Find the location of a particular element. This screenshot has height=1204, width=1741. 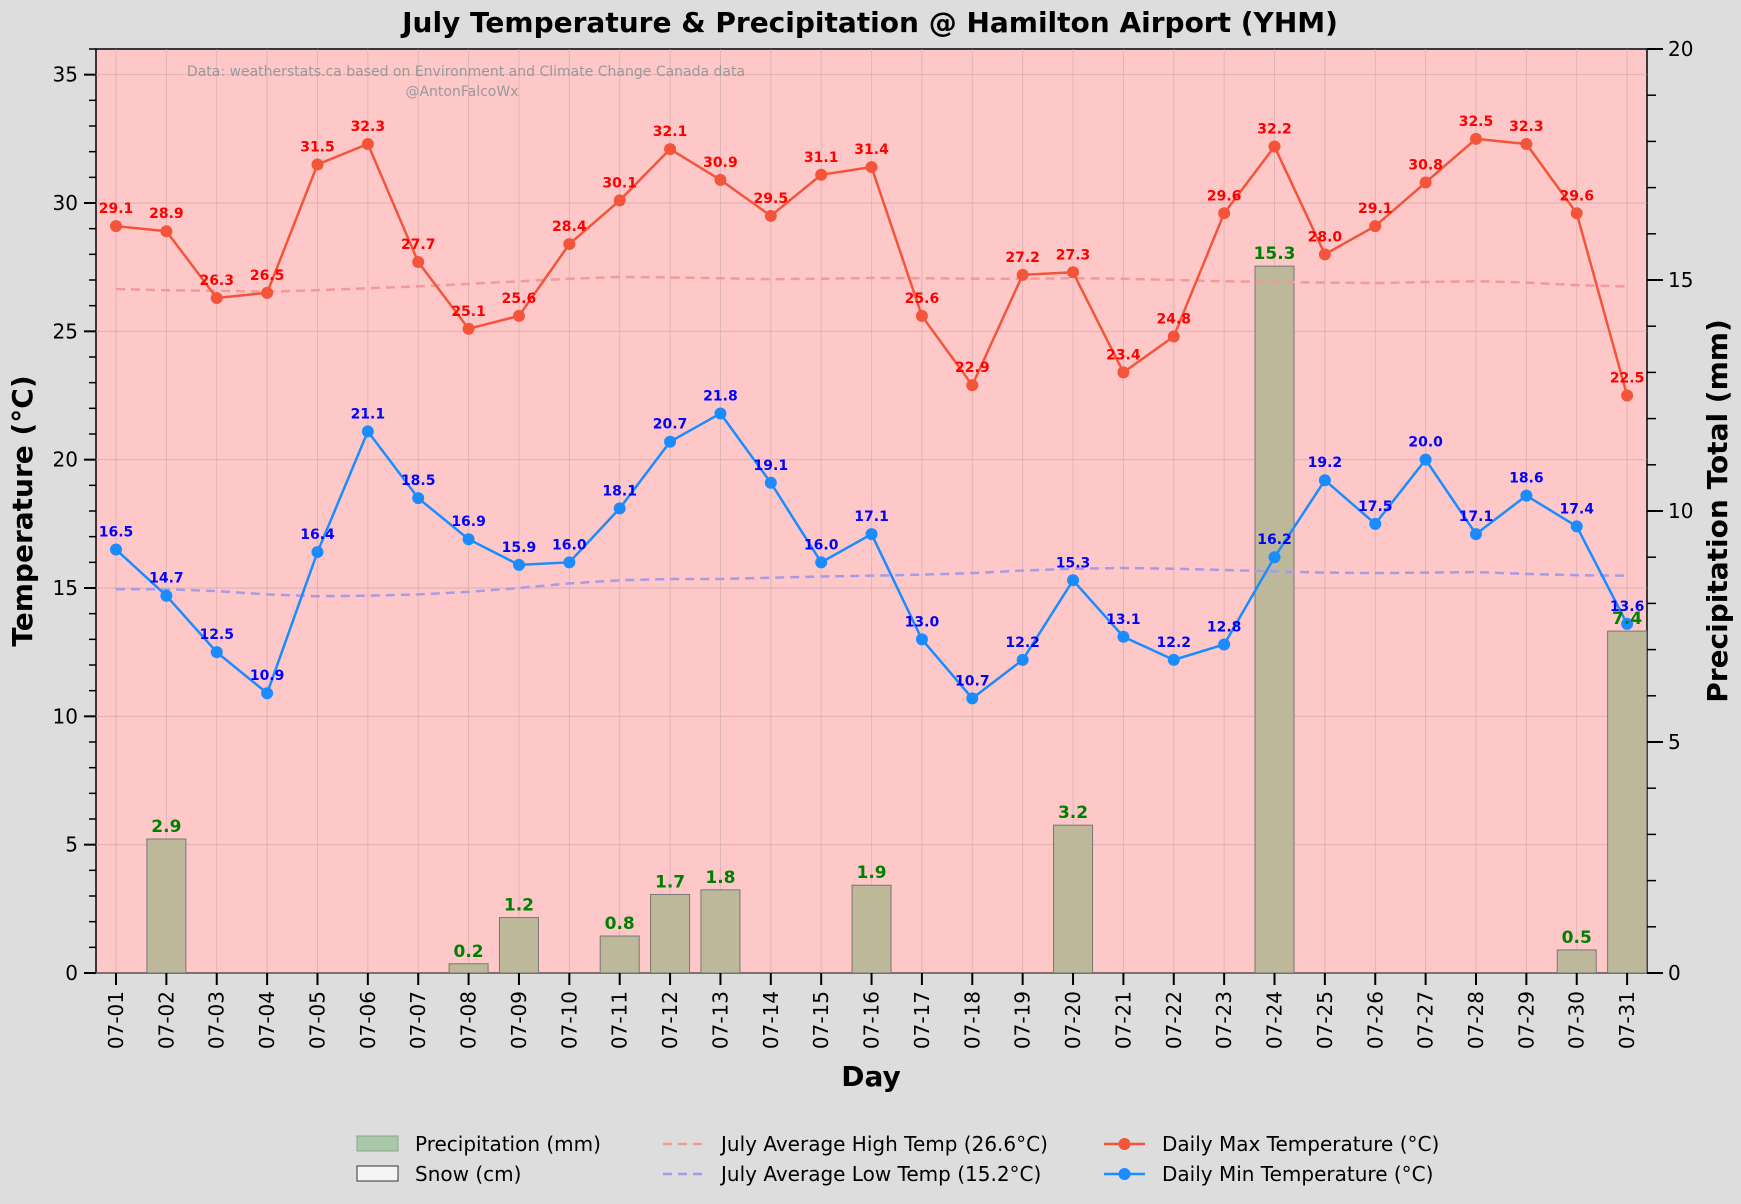

max-temp-label: 28.9 is located at coordinates (166, 214).